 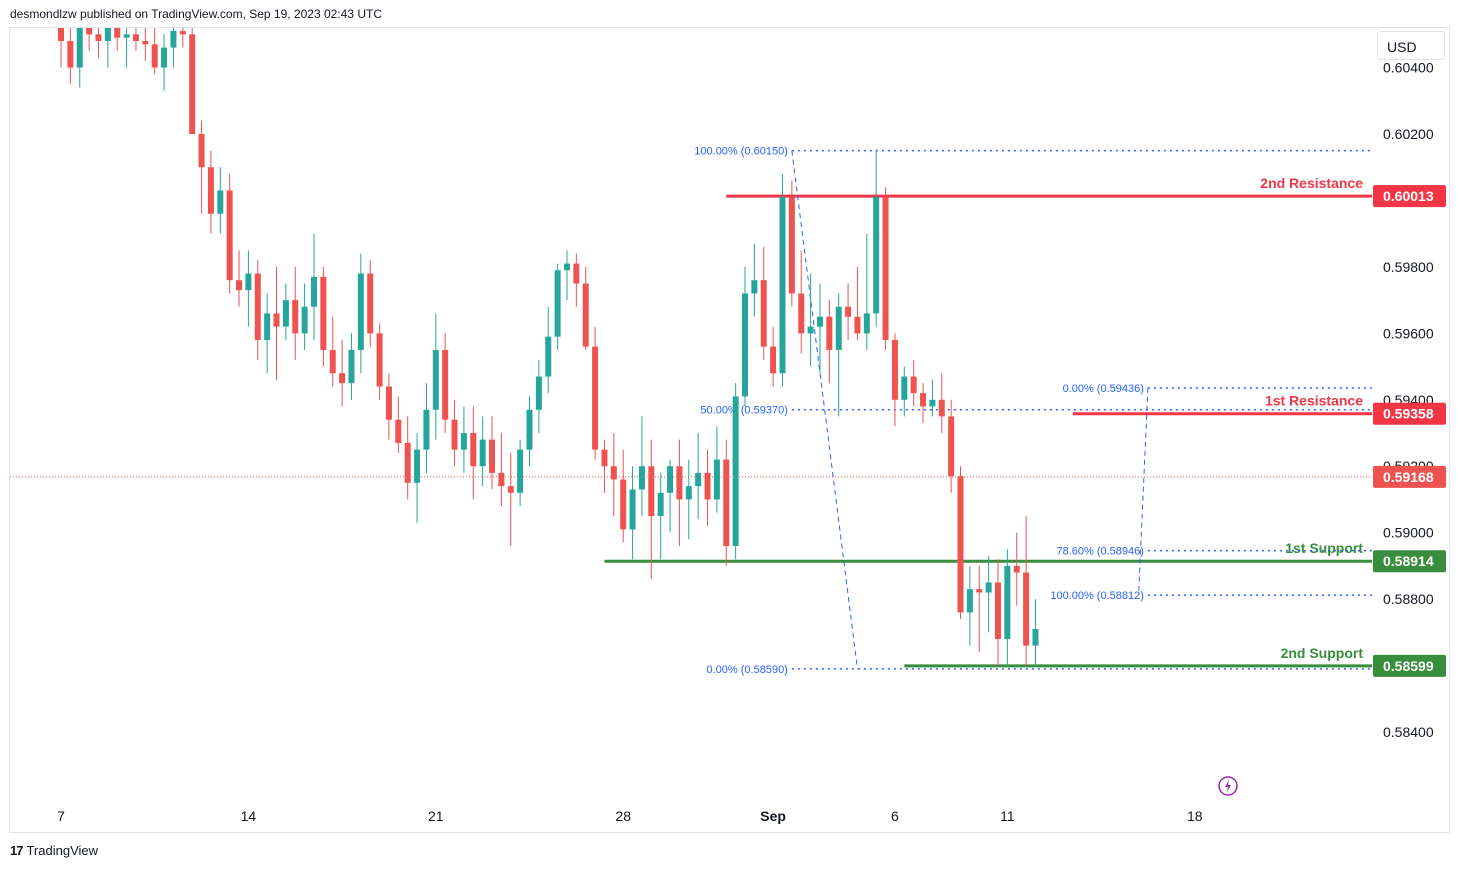 What do you see at coordinates (1314, 401) in the screenshot?
I see `level-label: 1st Resistance` at bounding box center [1314, 401].